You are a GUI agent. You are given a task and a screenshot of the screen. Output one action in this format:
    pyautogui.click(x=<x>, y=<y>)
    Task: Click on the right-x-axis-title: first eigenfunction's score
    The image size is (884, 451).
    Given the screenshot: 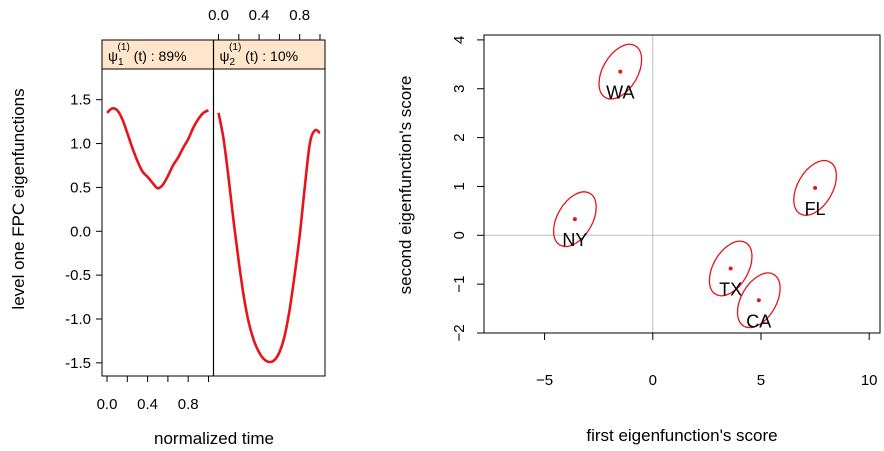 What is the action you would take?
    pyautogui.click(x=681, y=435)
    